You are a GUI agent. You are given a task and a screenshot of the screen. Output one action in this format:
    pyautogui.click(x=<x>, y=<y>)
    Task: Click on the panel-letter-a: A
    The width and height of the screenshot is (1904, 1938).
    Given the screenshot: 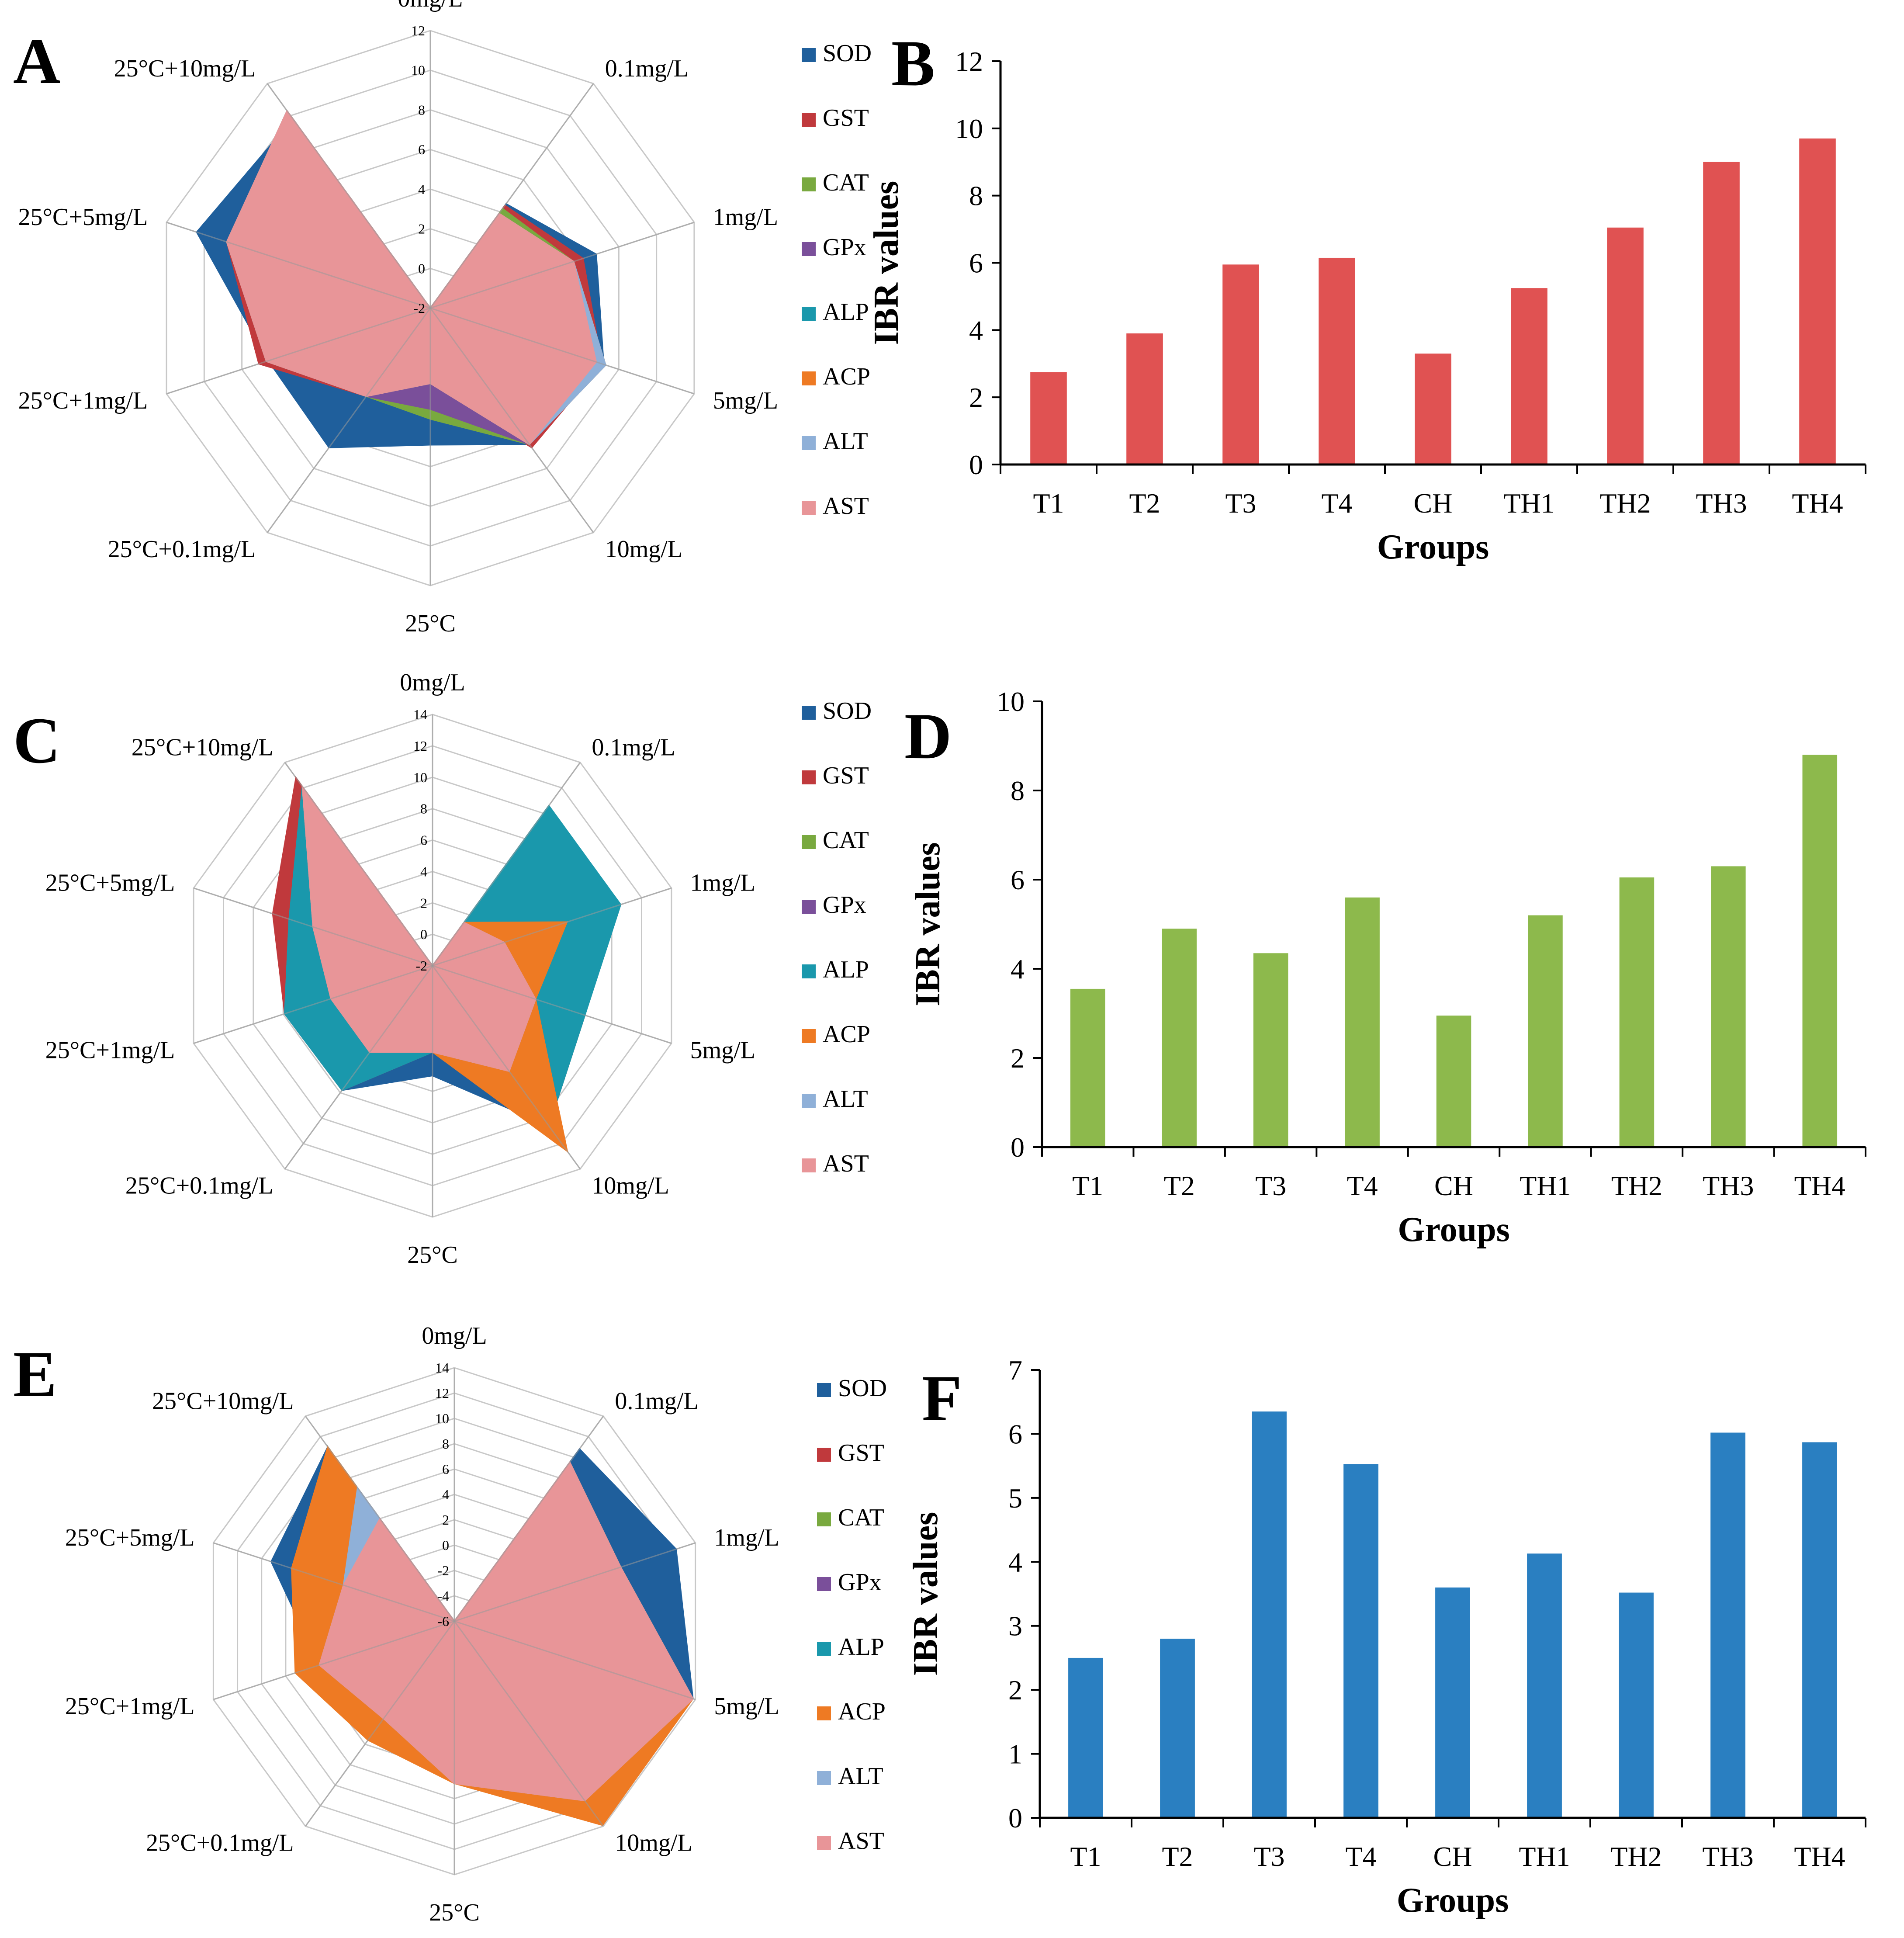 What is the action you would take?
    pyautogui.click(x=36, y=61)
    